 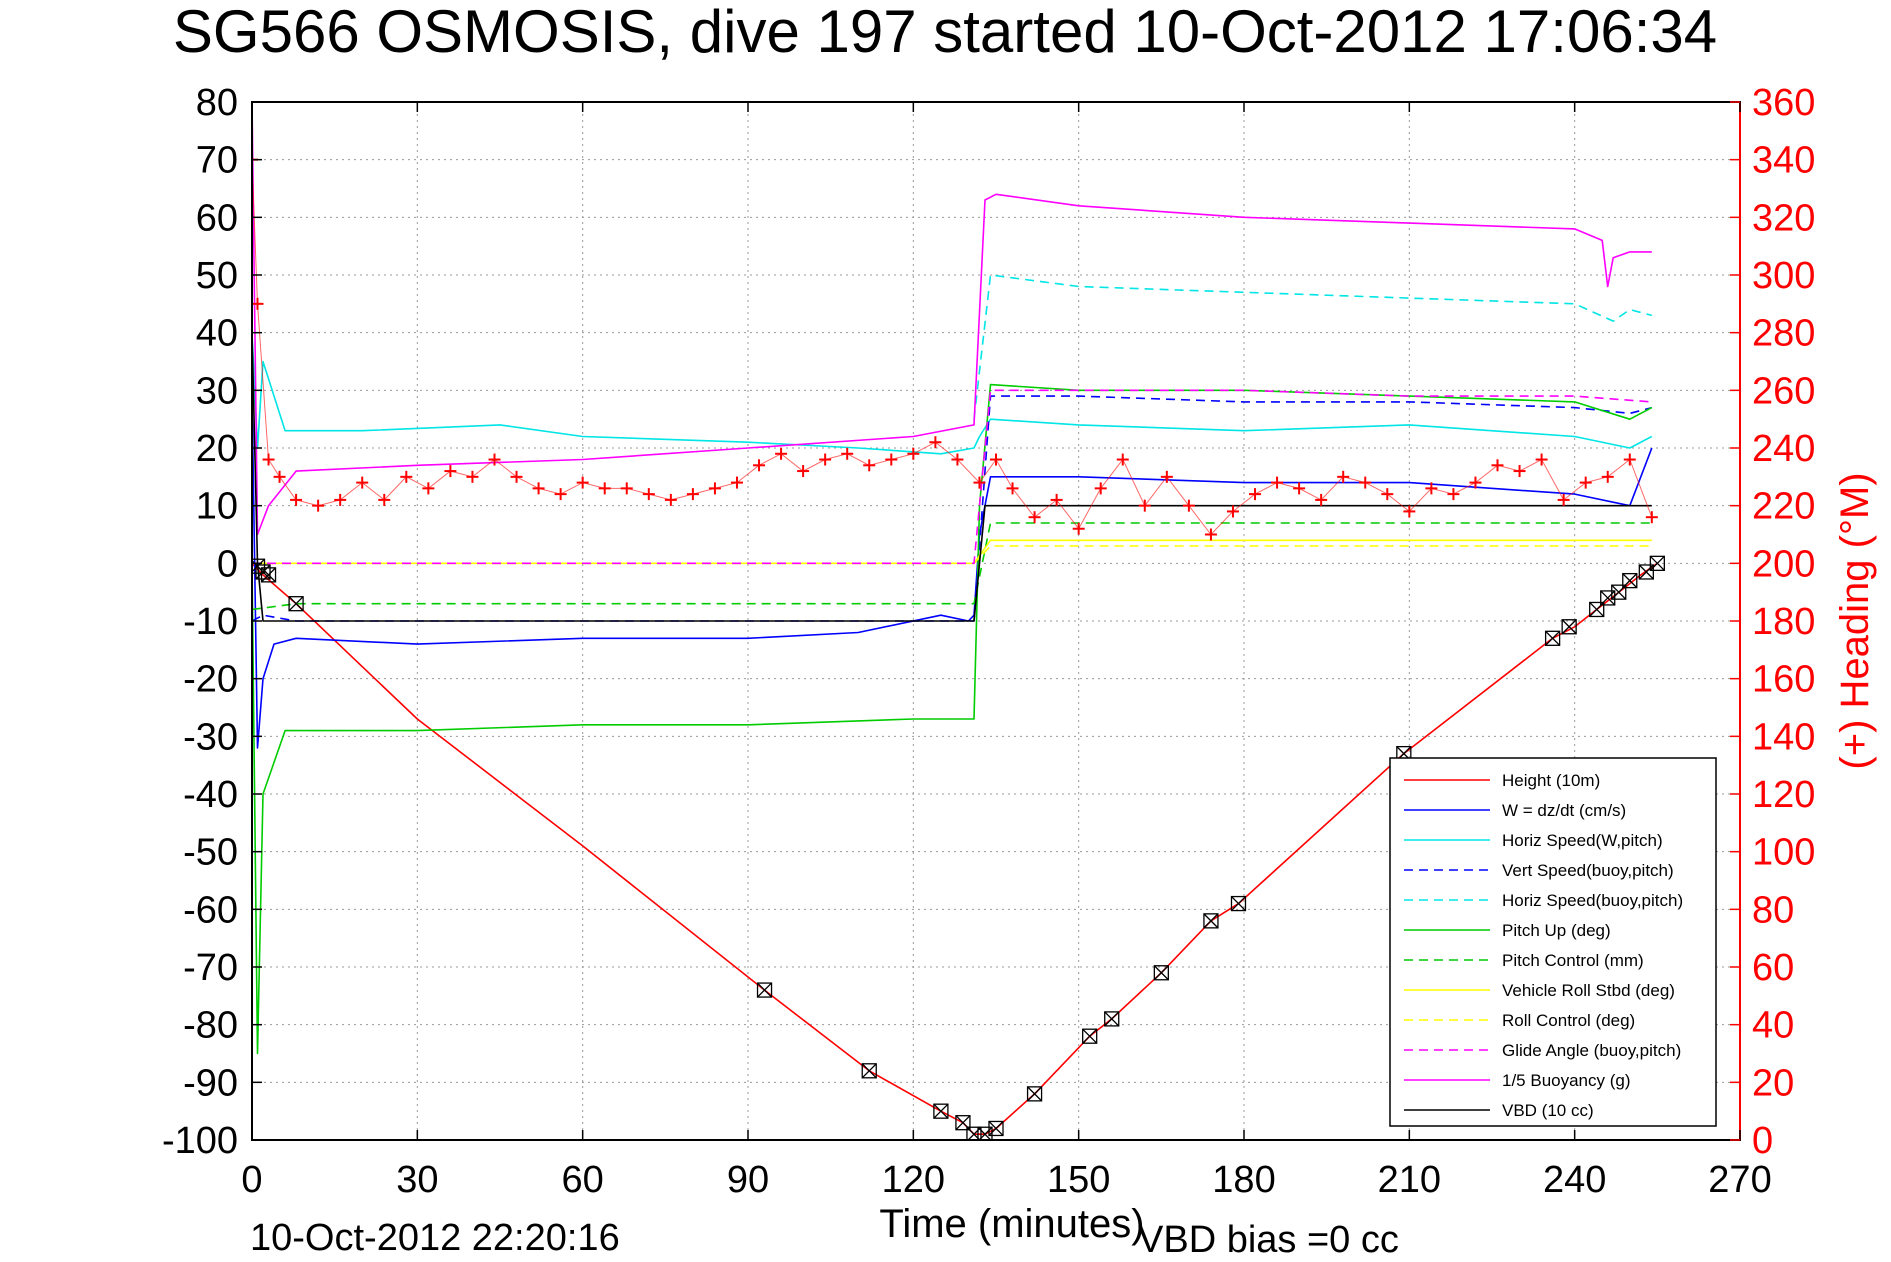 What do you see at coordinates (1783, 680) in the screenshot?
I see `y-right-tick-label: 160` at bounding box center [1783, 680].